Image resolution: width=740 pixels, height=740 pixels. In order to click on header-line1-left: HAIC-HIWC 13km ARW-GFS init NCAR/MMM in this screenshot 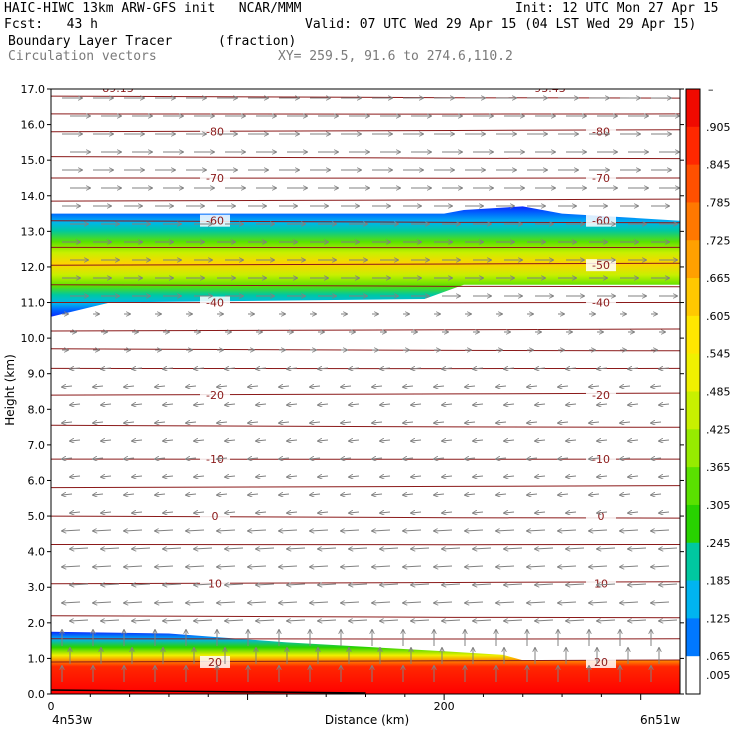, I will do `click(153, 8)`.